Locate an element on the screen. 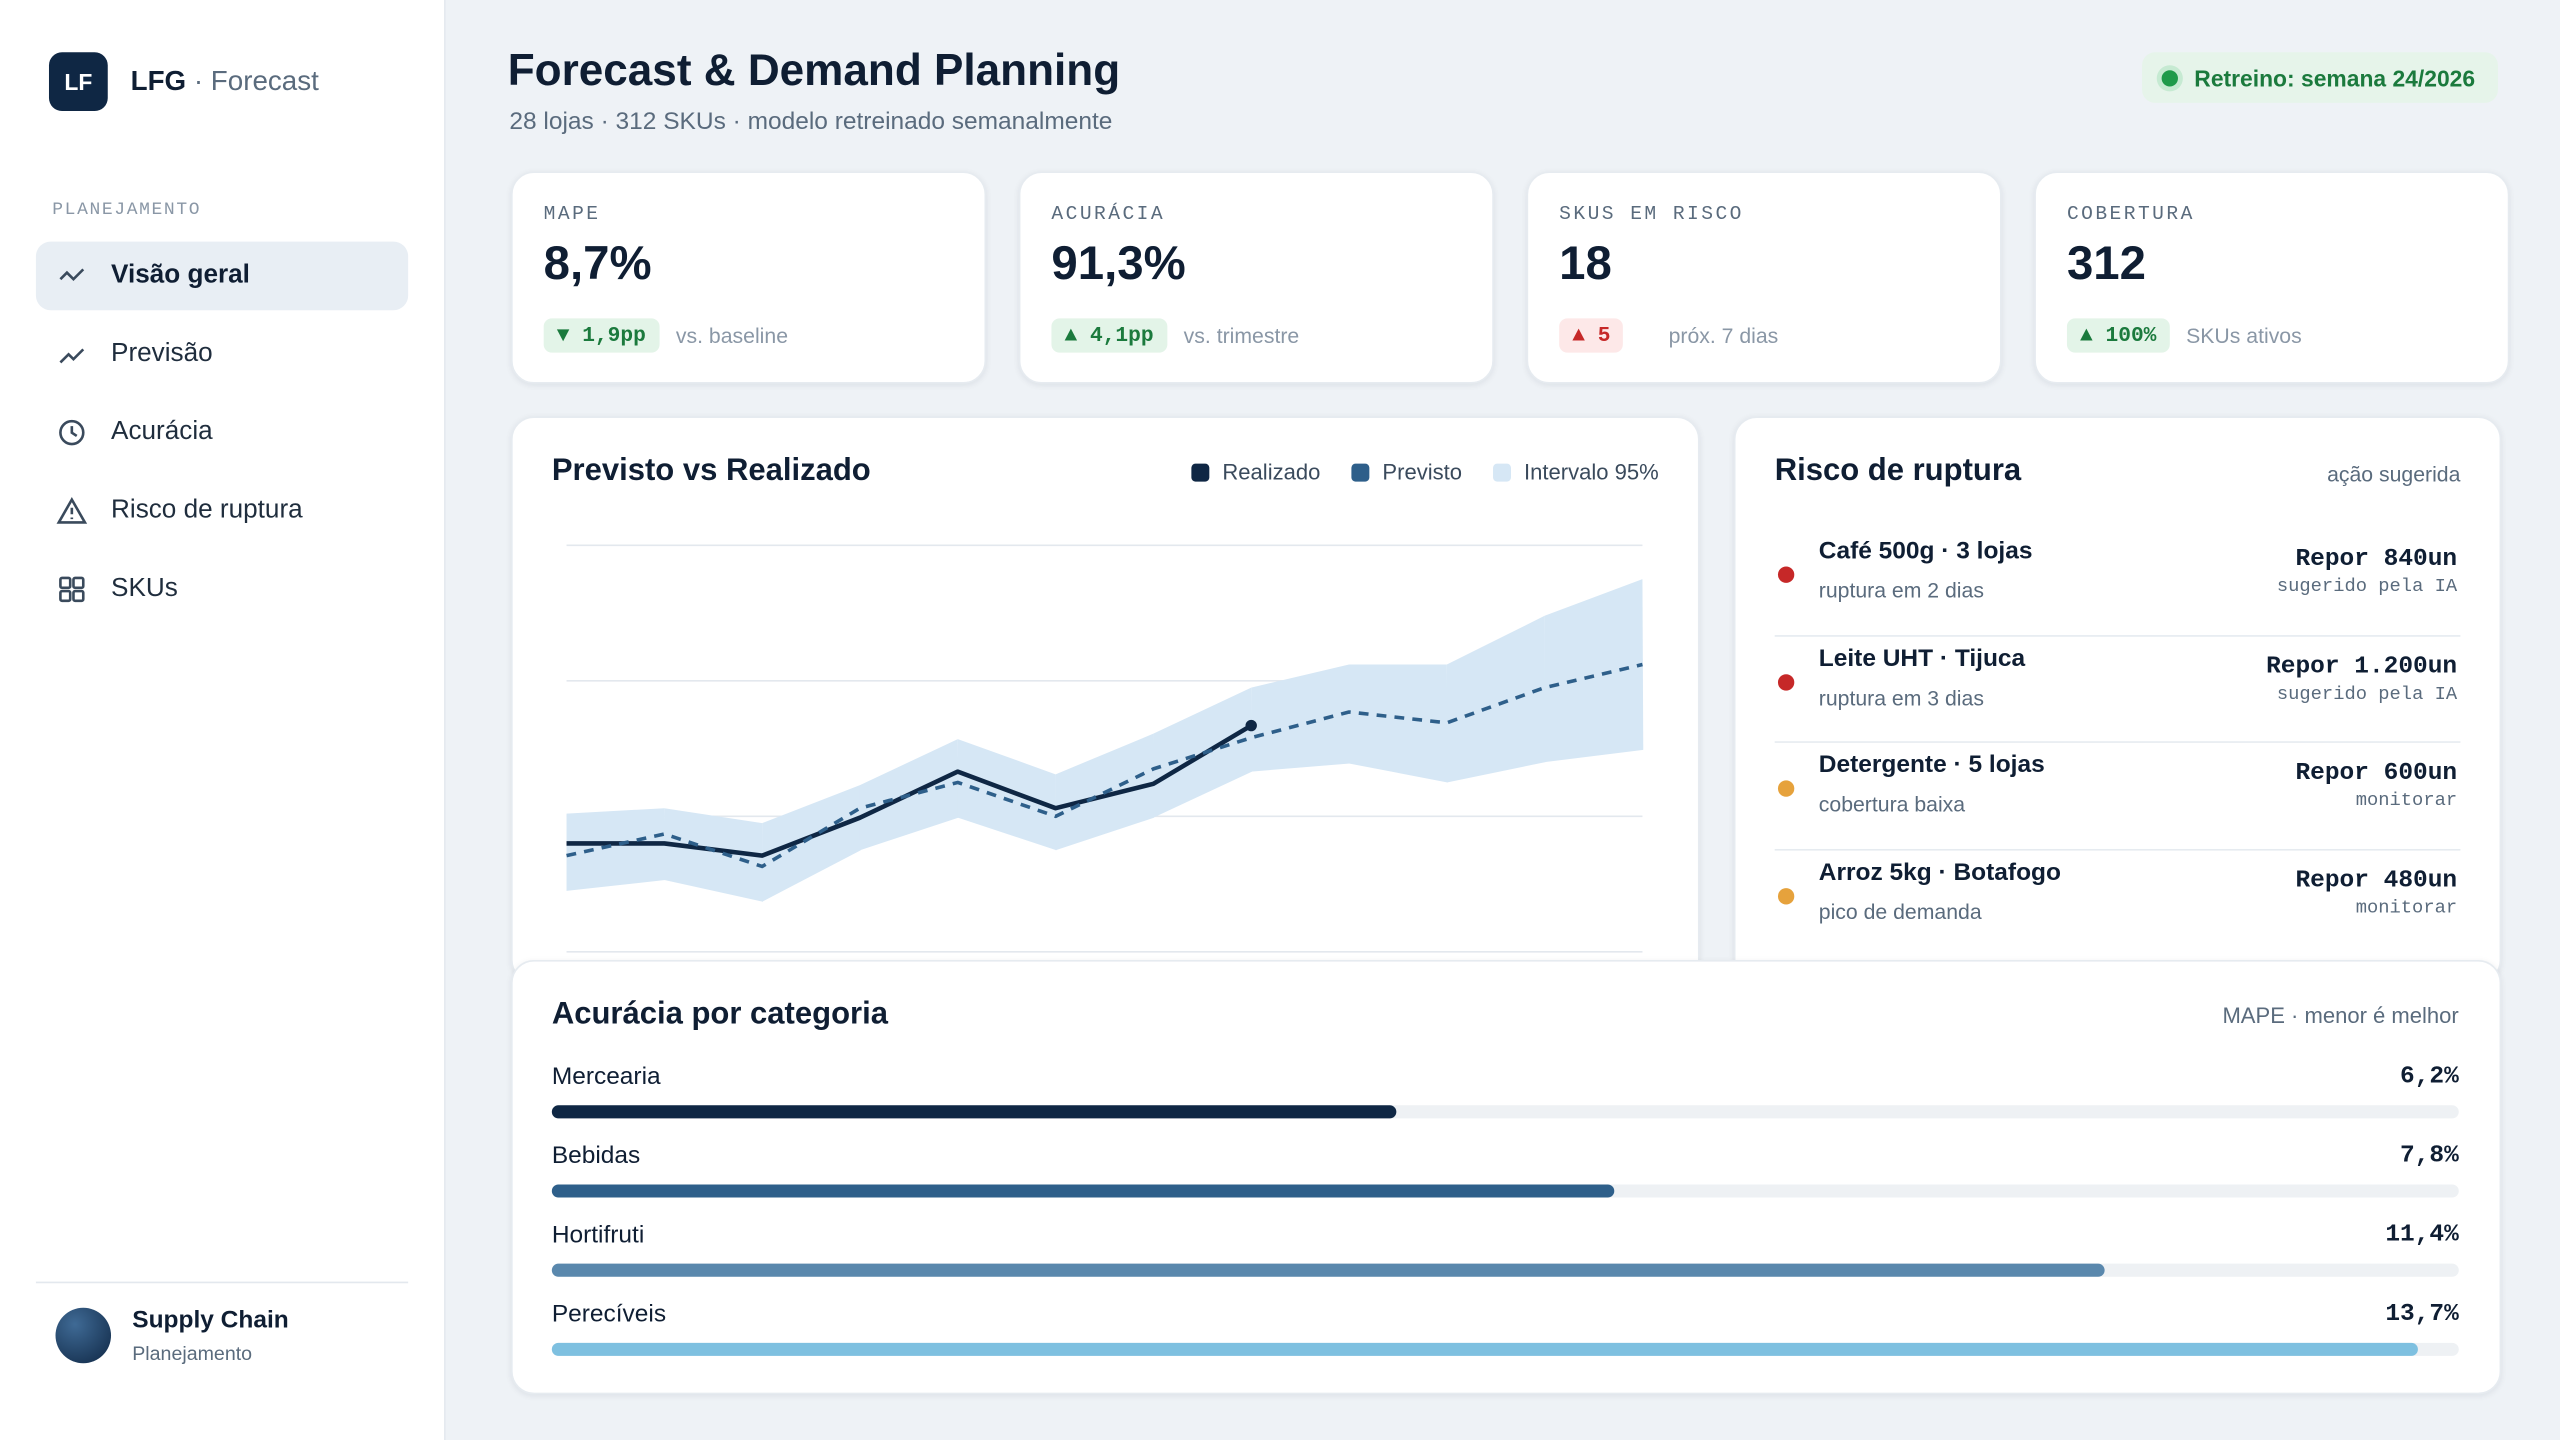 Image resolution: width=2560 pixels, height=1440 pixels. risk-detail: ruptura em 2 dias is located at coordinates (1901, 590).